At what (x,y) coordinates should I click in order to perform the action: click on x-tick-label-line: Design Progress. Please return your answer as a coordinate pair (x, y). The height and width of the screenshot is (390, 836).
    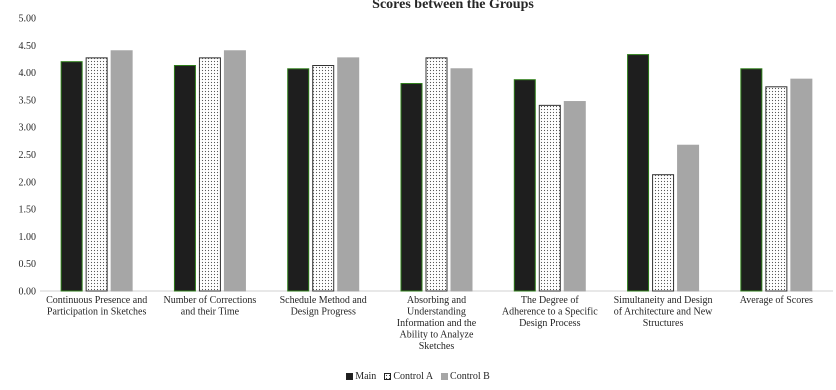
    Looking at the image, I should click on (323, 312).